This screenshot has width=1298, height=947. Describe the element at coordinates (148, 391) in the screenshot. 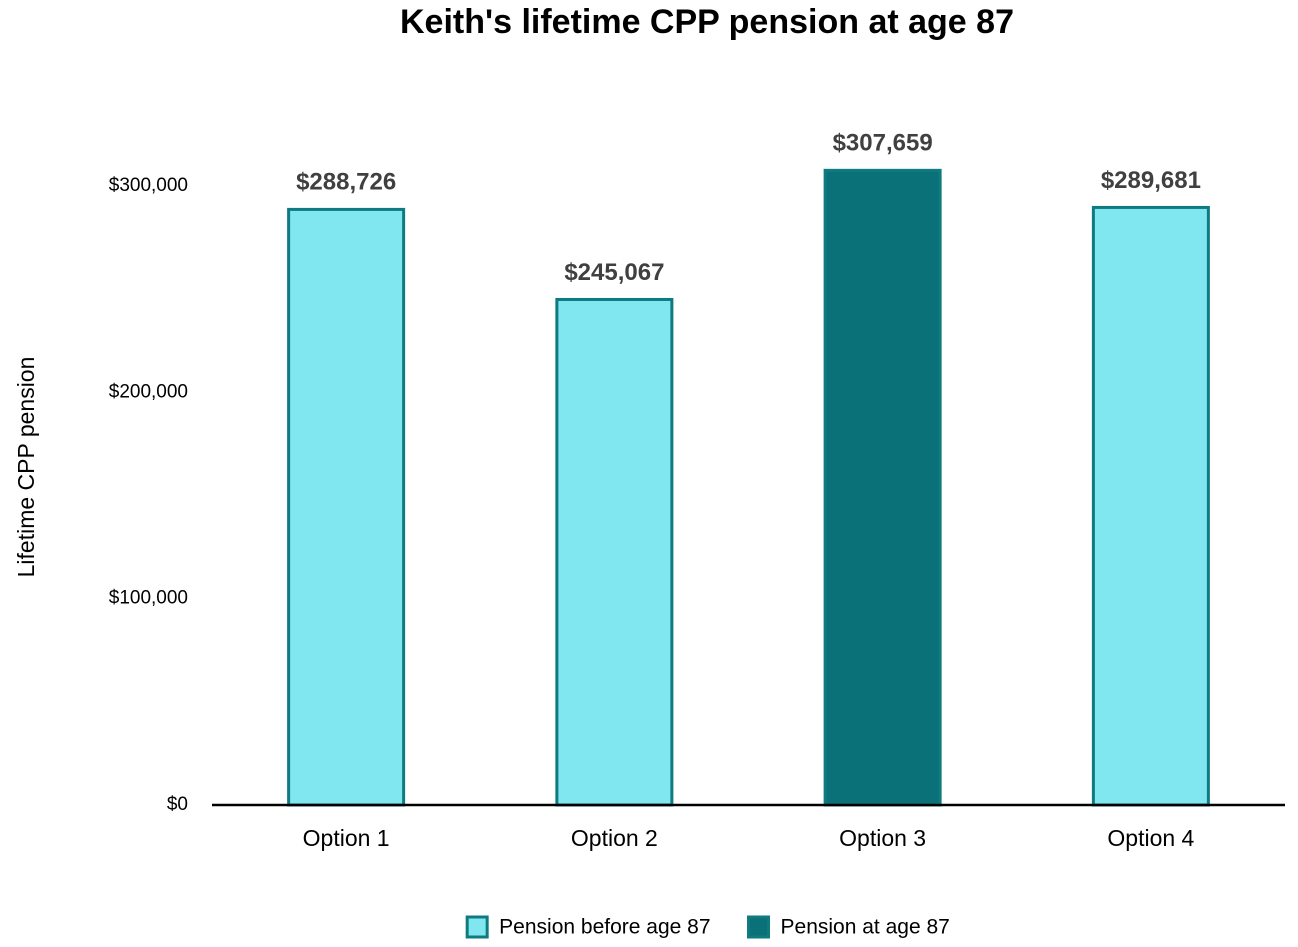

I see `y-tick-label: $200,000` at that location.